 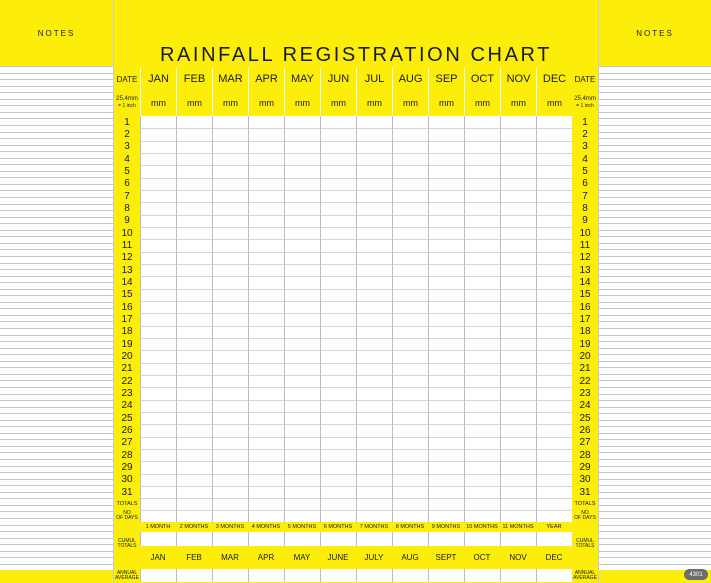 I want to click on month-column: OCT mm 10 MONTHS OCT, so click(x=482, y=325).